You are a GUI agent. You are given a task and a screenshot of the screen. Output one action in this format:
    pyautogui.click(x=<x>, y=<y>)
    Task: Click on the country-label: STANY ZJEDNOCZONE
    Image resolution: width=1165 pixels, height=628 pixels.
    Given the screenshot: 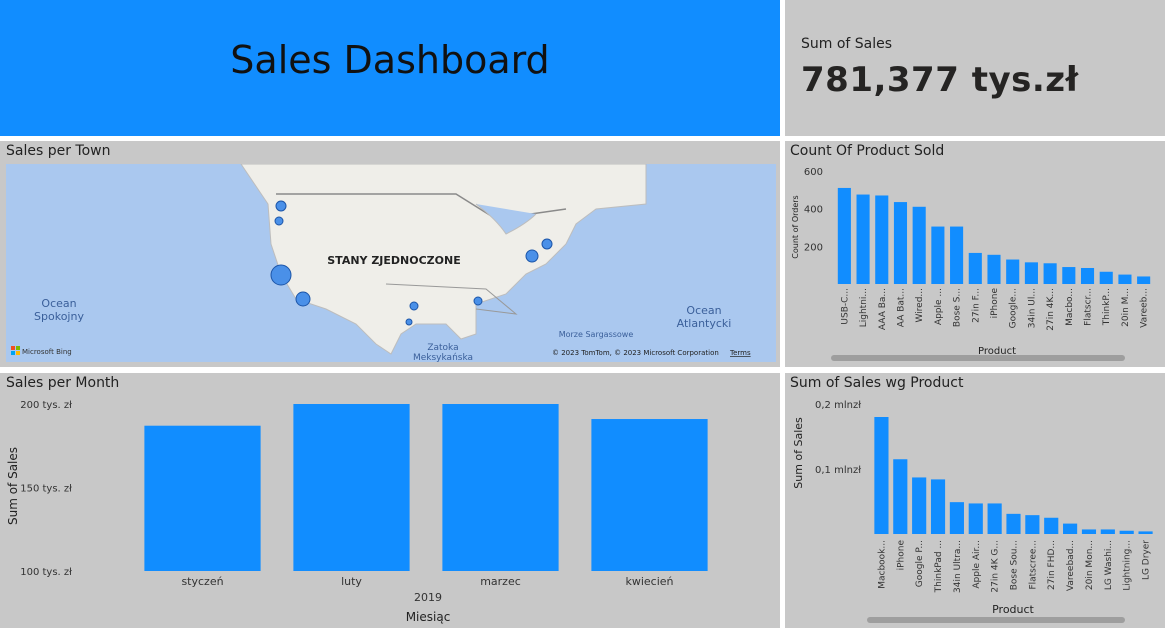 What is the action you would take?
    pyautogui.click(x=393, y=260)
    